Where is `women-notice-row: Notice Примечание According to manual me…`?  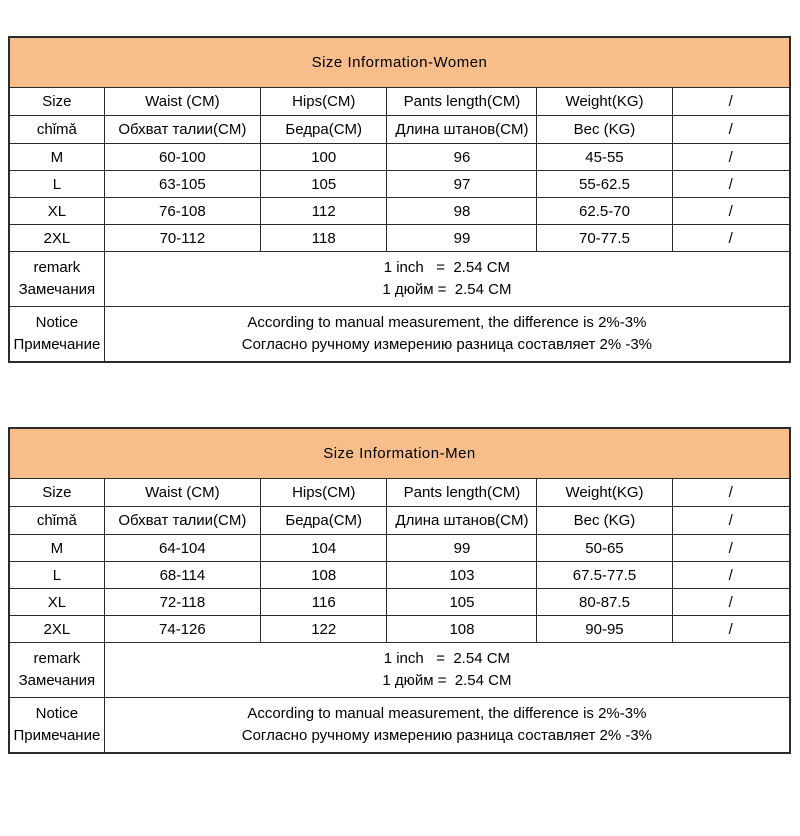 women-notice-row: Notice Примечание According to manual me… is located at coordinates (399, 334).